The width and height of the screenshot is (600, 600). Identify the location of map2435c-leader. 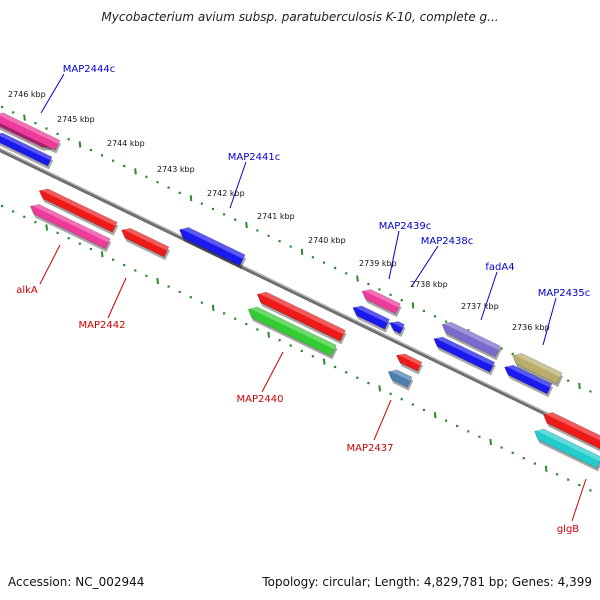
(549, 321).